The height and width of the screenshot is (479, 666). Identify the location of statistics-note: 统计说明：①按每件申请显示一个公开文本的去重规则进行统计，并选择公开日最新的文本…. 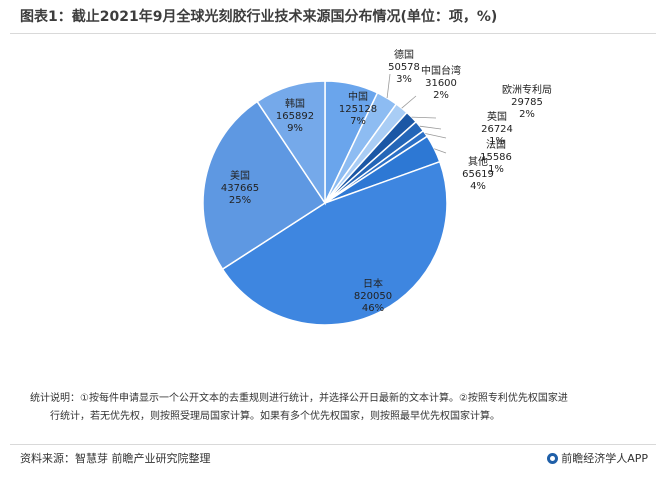
(335, 408).